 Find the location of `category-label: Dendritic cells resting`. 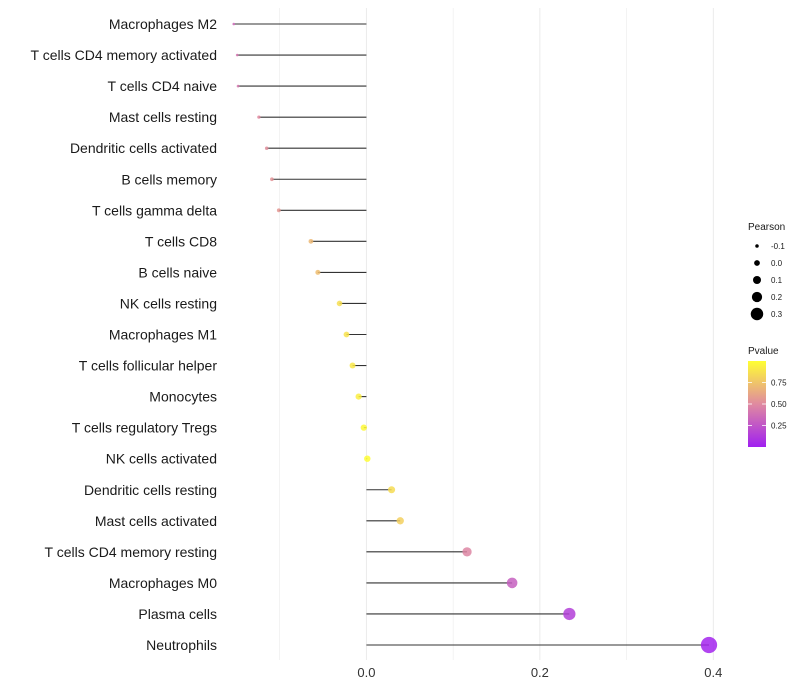

category-label: Dendritic cells resting is located at coordinates (150, 490).